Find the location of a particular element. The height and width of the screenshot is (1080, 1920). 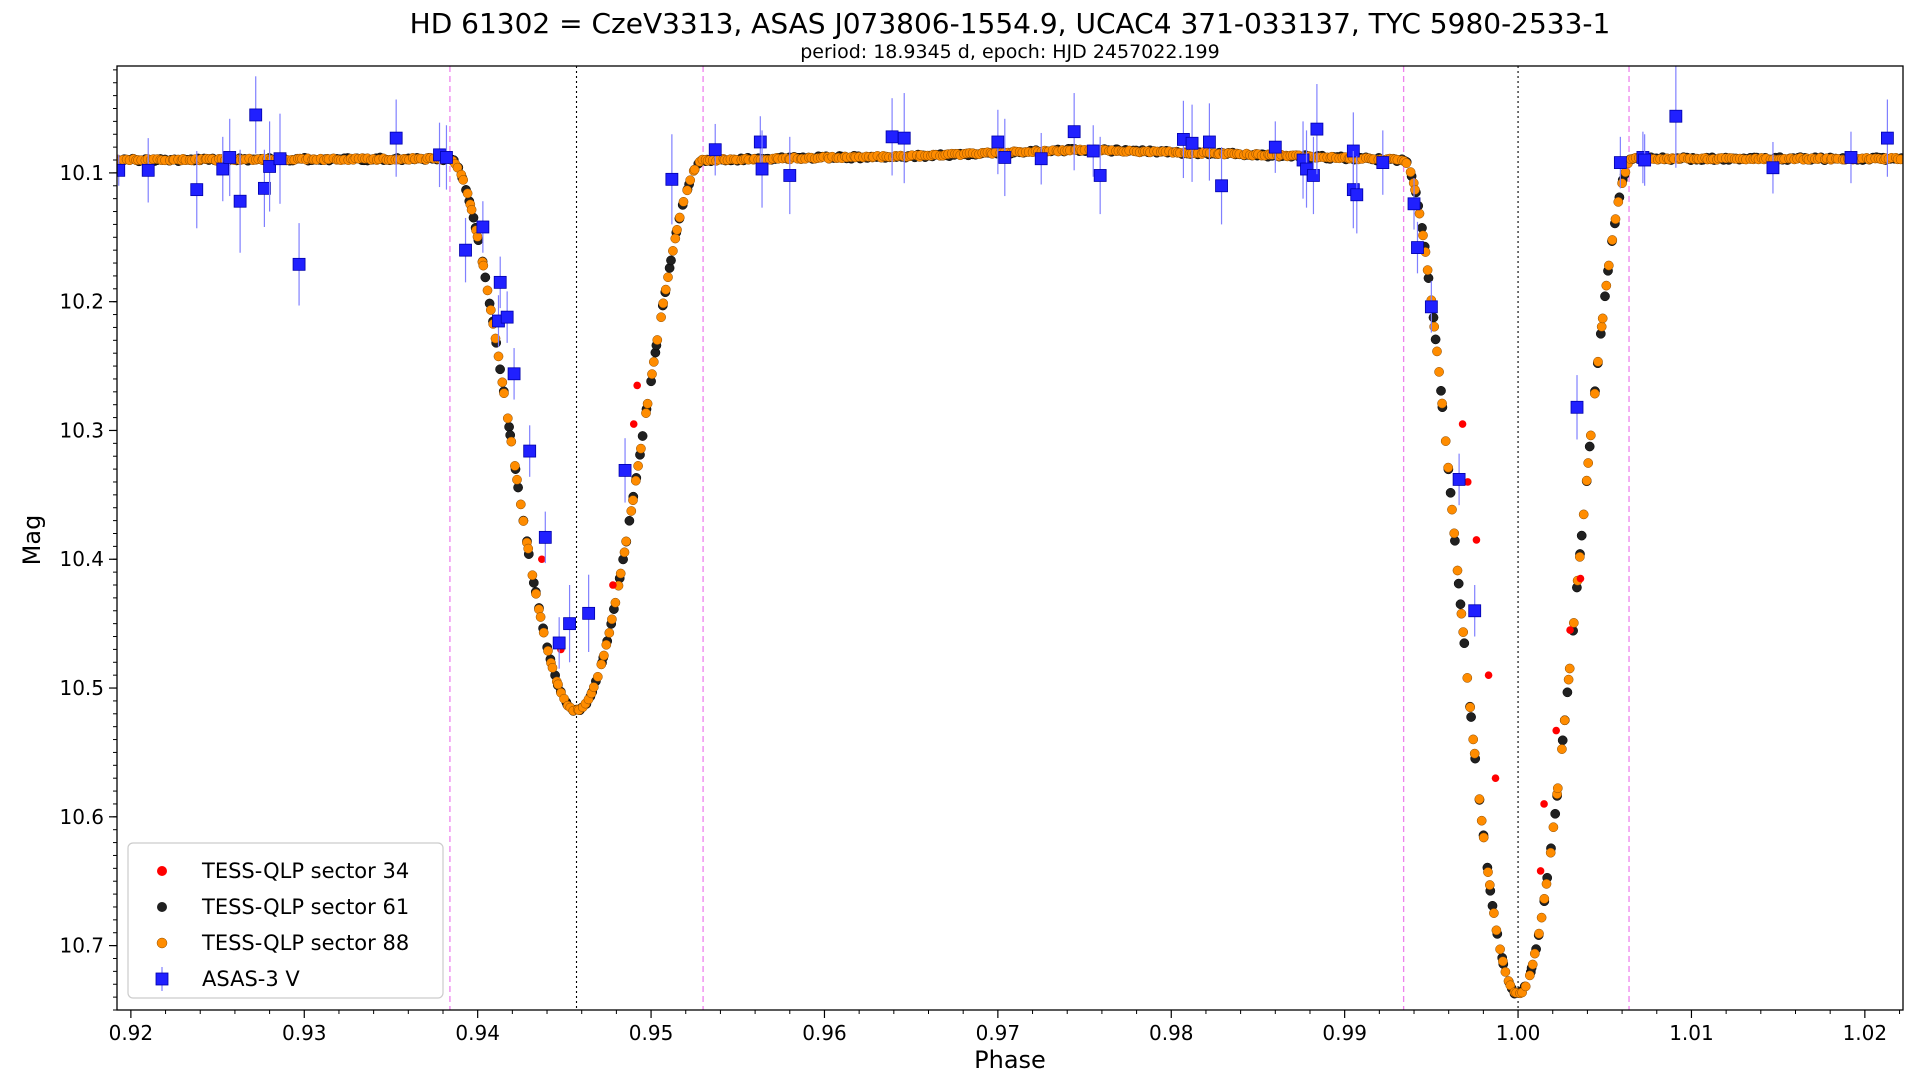

y-axis-label: Mag is located at coordinates (32, 540).